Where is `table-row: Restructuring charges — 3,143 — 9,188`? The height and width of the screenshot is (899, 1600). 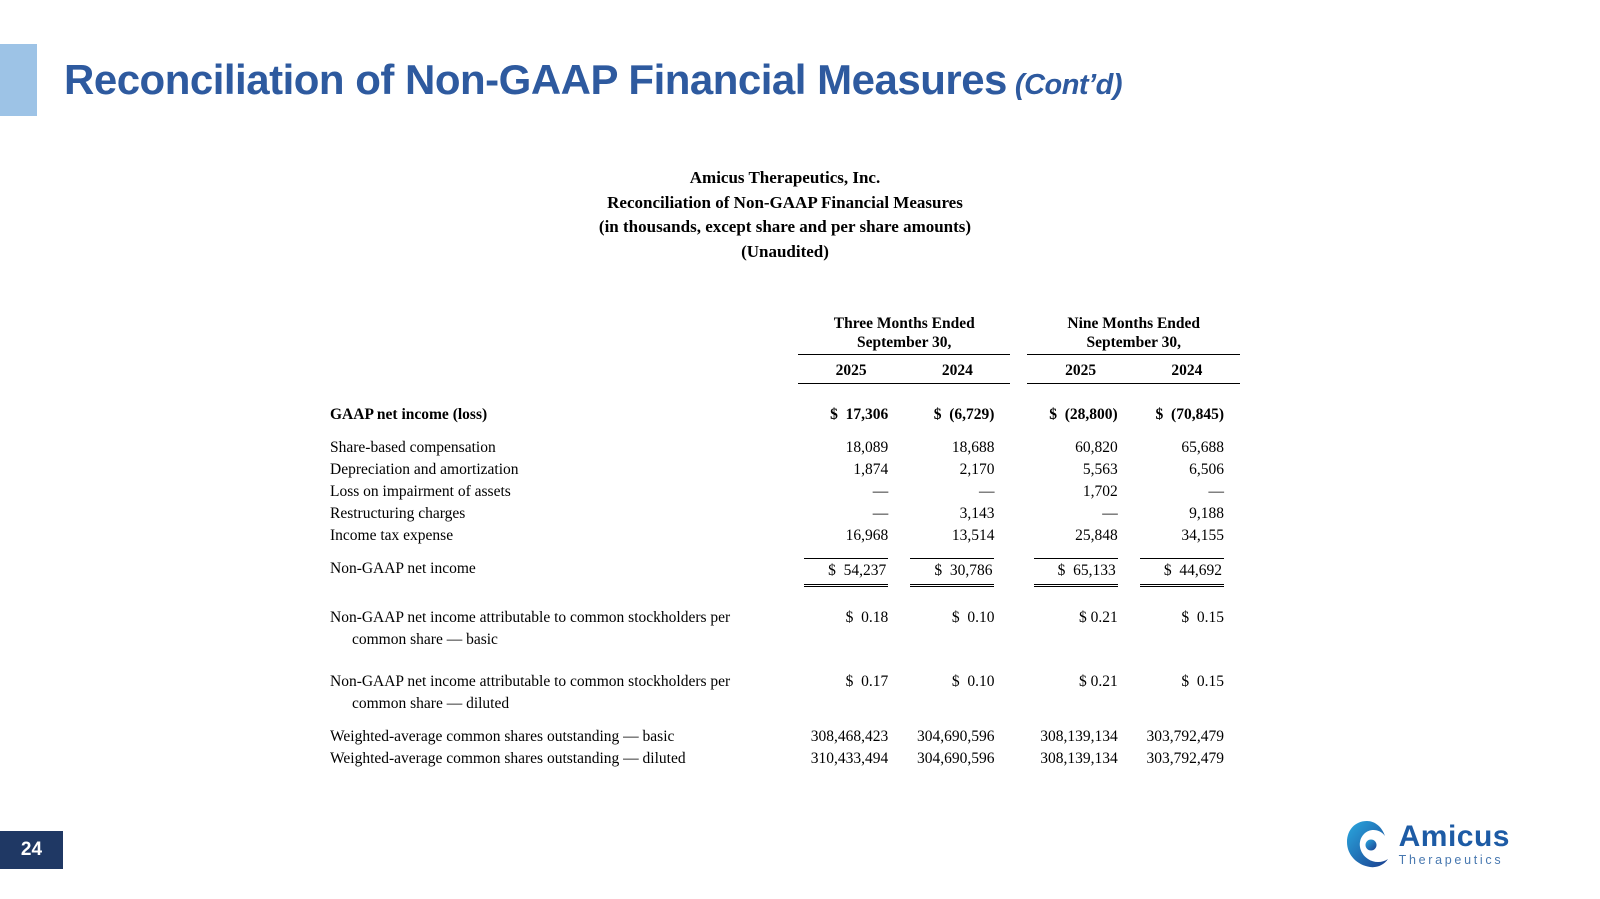 table-row: Restructuring charges — 3,143 — 9,188 is located at coordinates (785, 514).